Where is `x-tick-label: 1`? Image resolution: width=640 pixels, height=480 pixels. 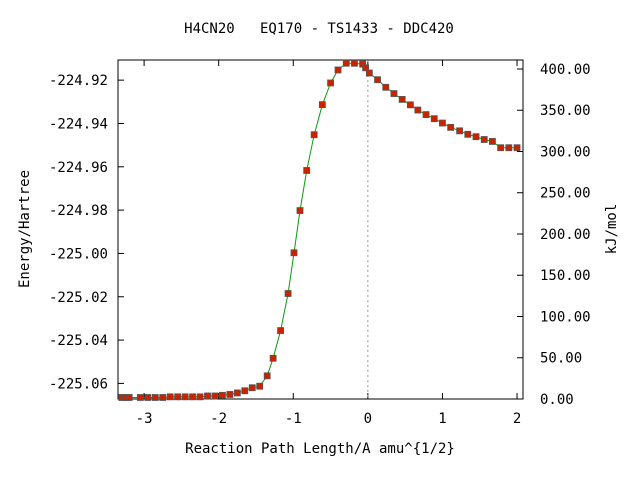 x-tick-label: 1 is located at coordinates (442, 419).